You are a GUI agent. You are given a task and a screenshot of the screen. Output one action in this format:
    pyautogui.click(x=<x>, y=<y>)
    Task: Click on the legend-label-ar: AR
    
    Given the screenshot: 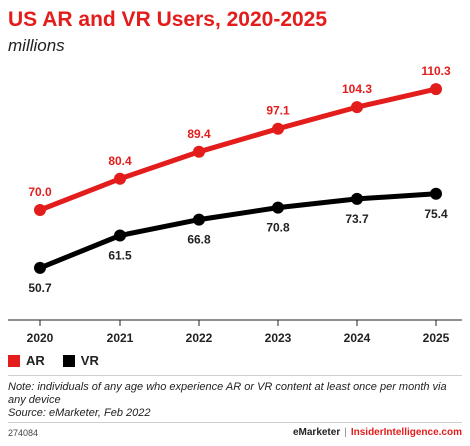 What is the action you would take?
    pyautogui.click(x=35, y=360)
    